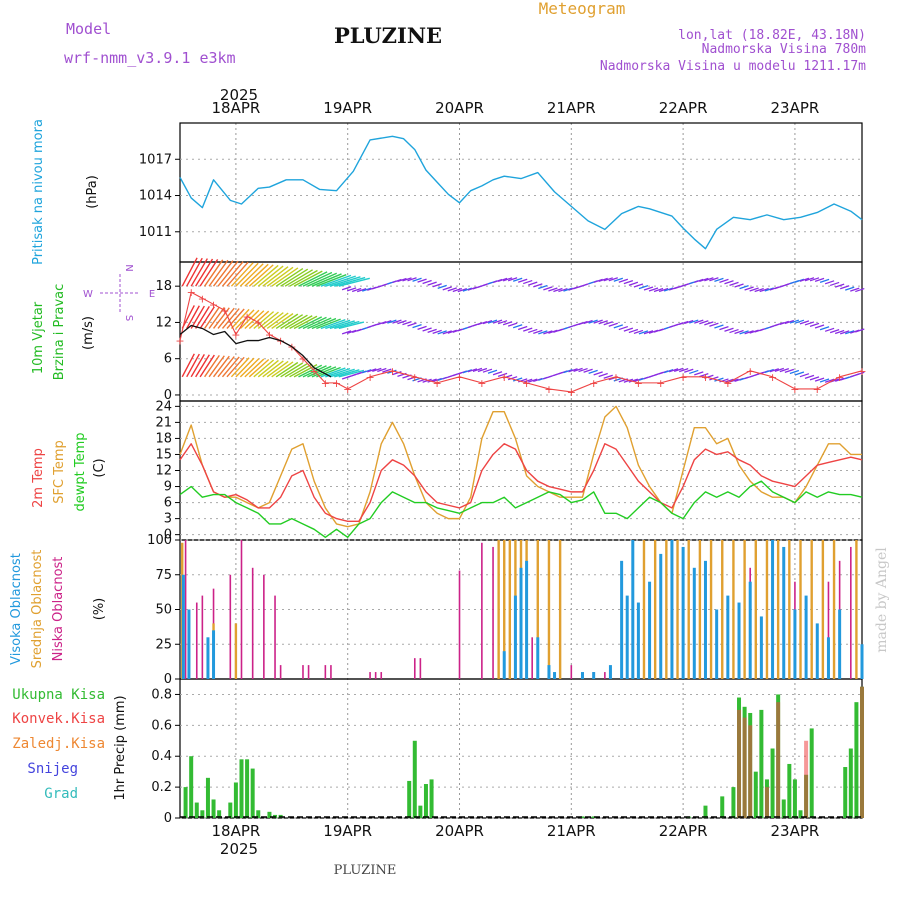 This screenshot has width=900, height=900. Describe the element at coordinates (161, 725) in the screenshot. I see `y-tick-label: 0.6` at that location.